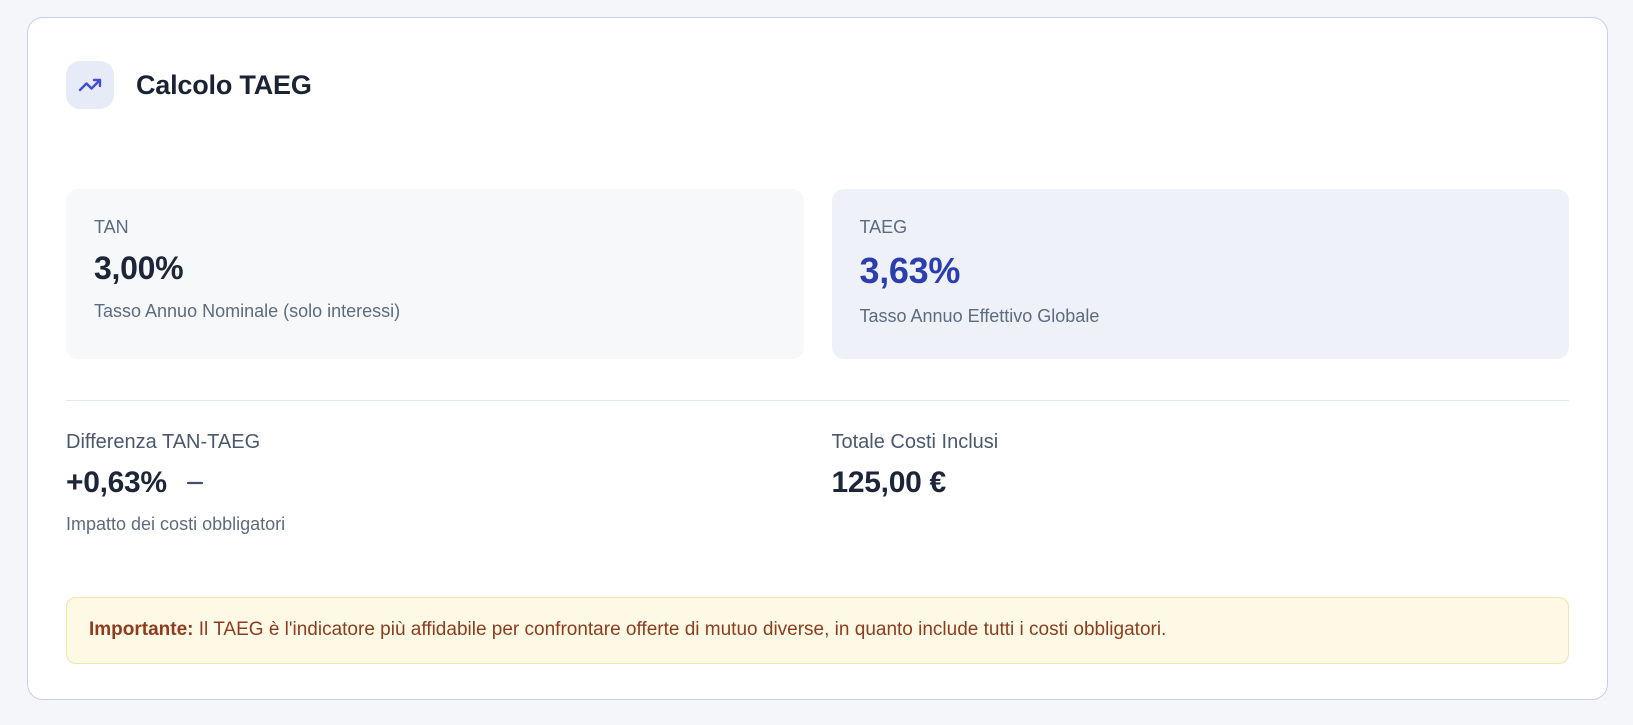 Image resolution: width=1633 pixels, height=725 pixels. Describe the element at coordinates (817, 400) in the screenshot. I see `section-divider` at that location.